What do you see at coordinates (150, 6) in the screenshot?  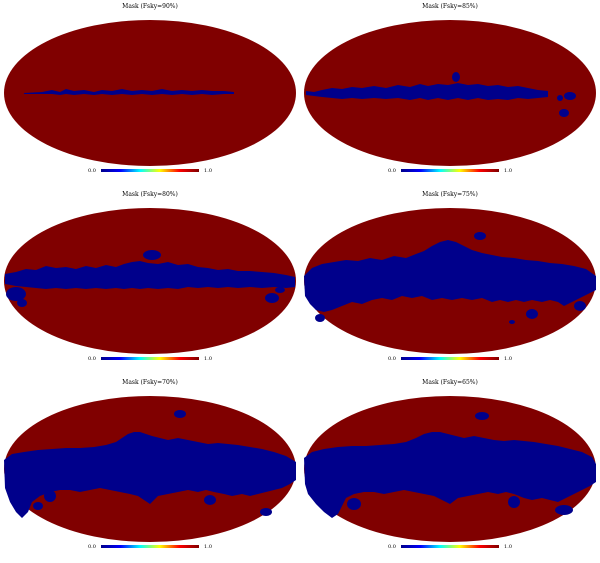 I see `panel-title: Mask (Fsky=90%)` at bounding box center [150, 6].